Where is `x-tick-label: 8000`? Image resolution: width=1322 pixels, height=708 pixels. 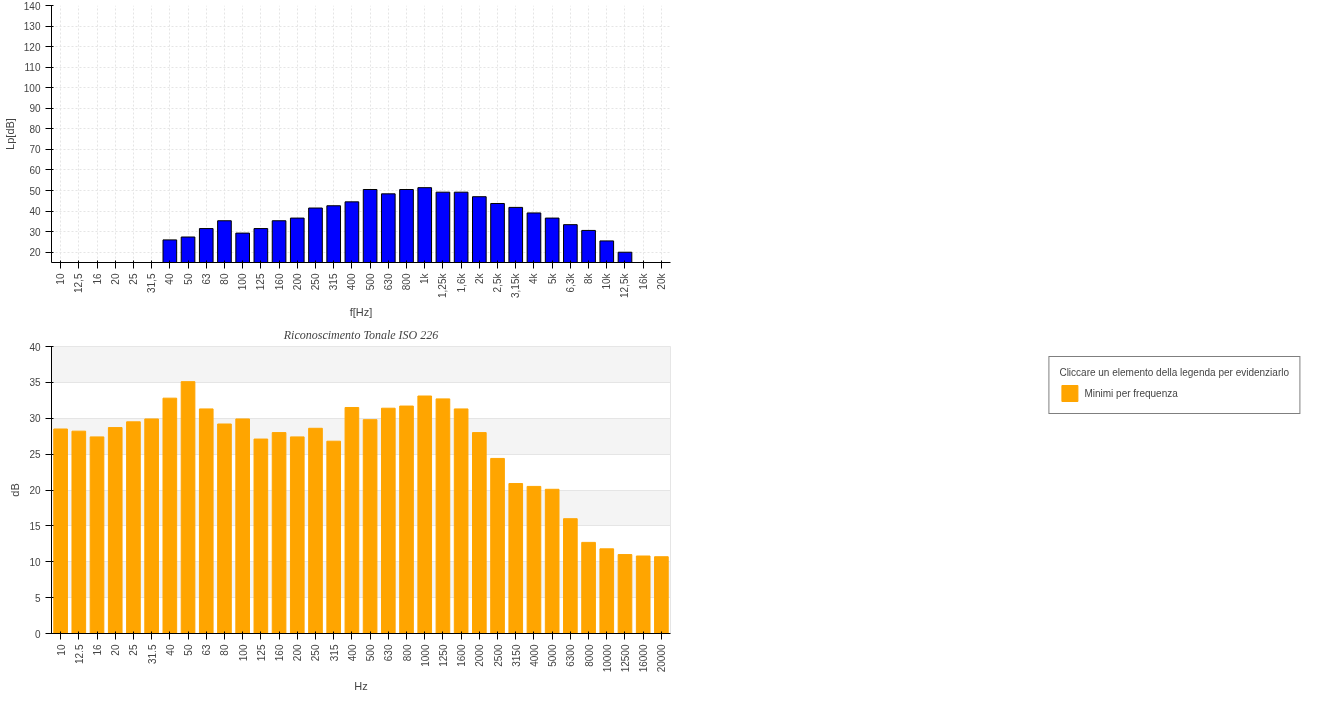
x-tick-label: 8000 is located at coordinates (589, 655).